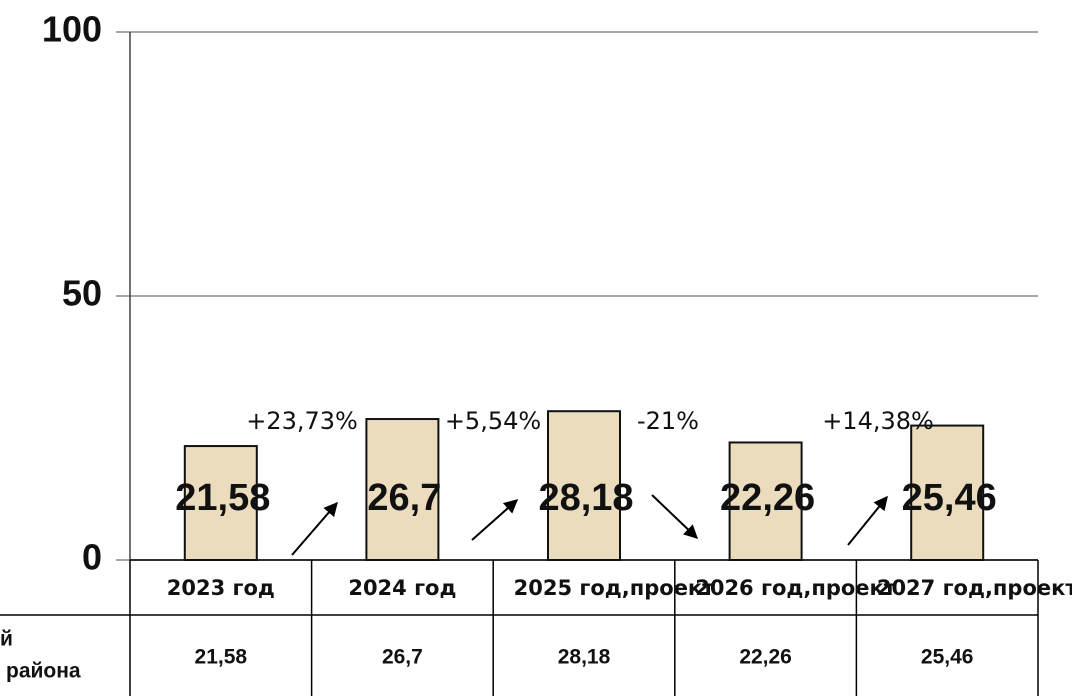 This screenshot has width=1072, height=696. Describe the element at coordinates (92, 557) in the screenshot. I see `y-tick-label: 0` at that location.